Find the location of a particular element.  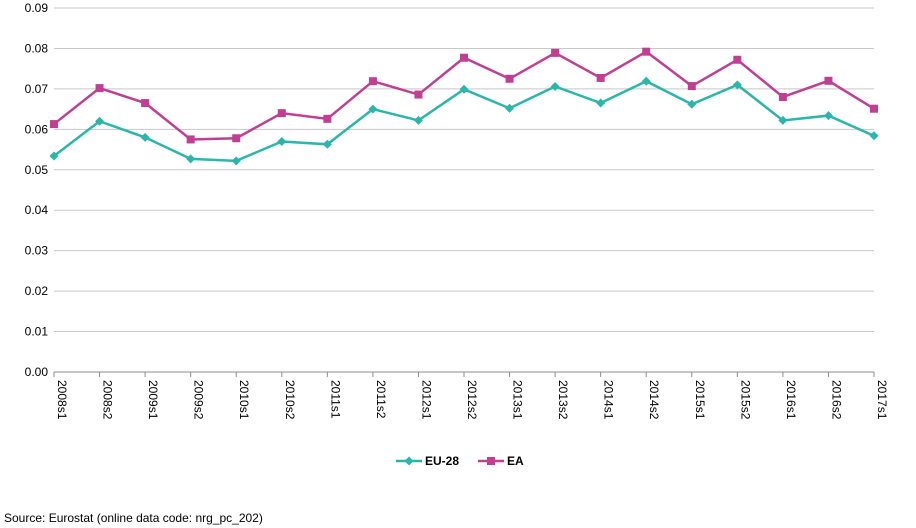

y-tick-label: 0.07 is located at coordinates (37, 89).